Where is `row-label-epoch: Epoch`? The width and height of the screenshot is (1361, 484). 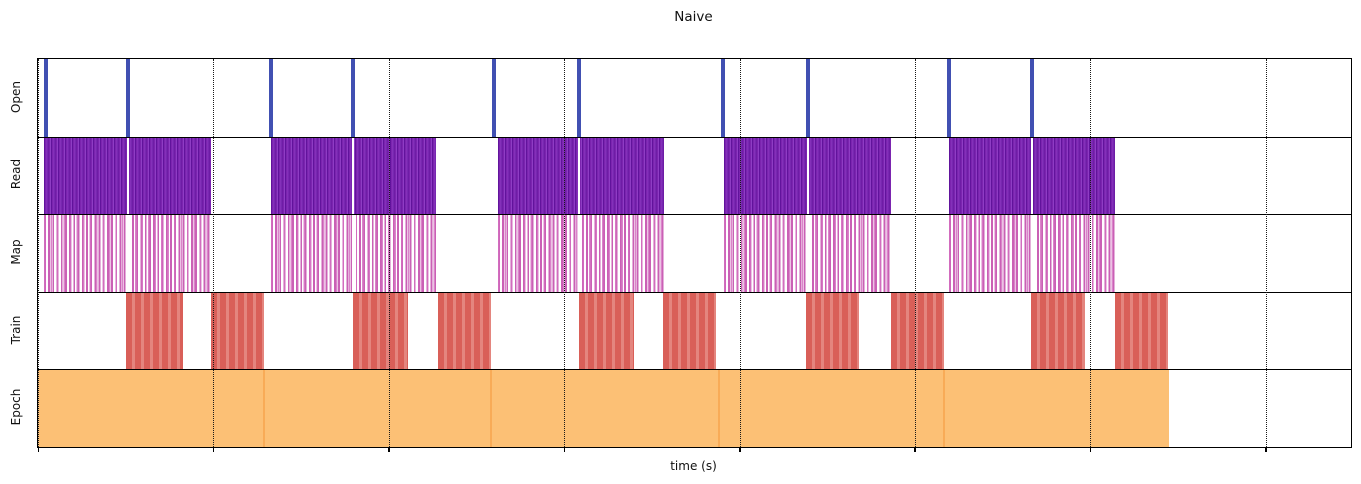
row-label-epoch: Epoch is located at coordinates (16, 407).